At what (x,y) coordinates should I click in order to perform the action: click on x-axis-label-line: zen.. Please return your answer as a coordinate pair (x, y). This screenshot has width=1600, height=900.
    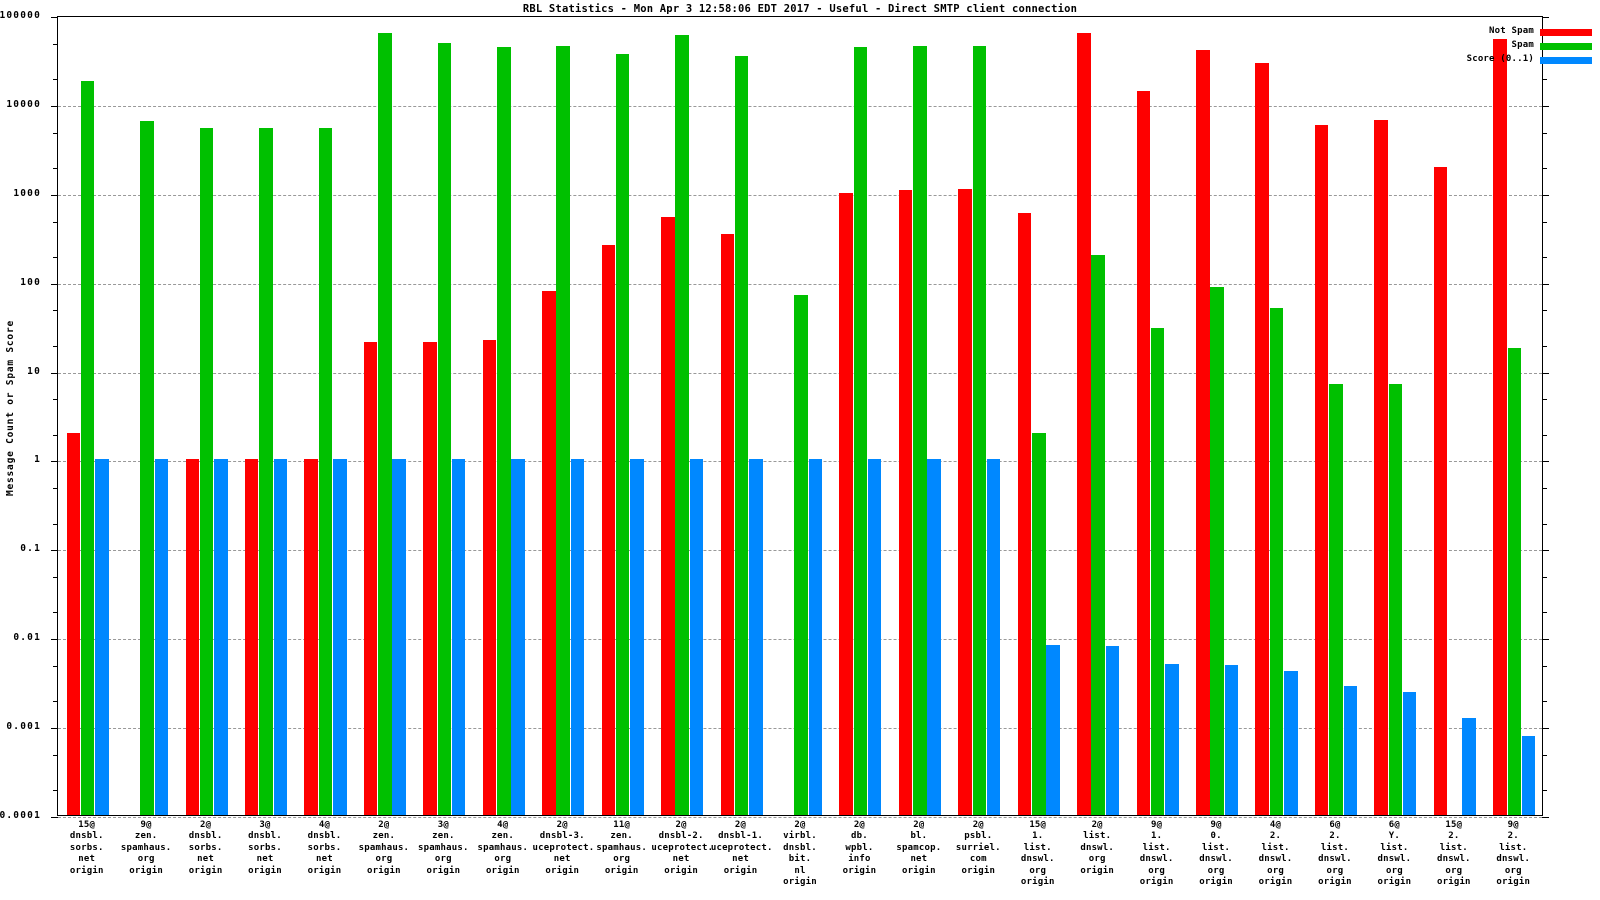
    Looking at the image, I should click on (503, 836).